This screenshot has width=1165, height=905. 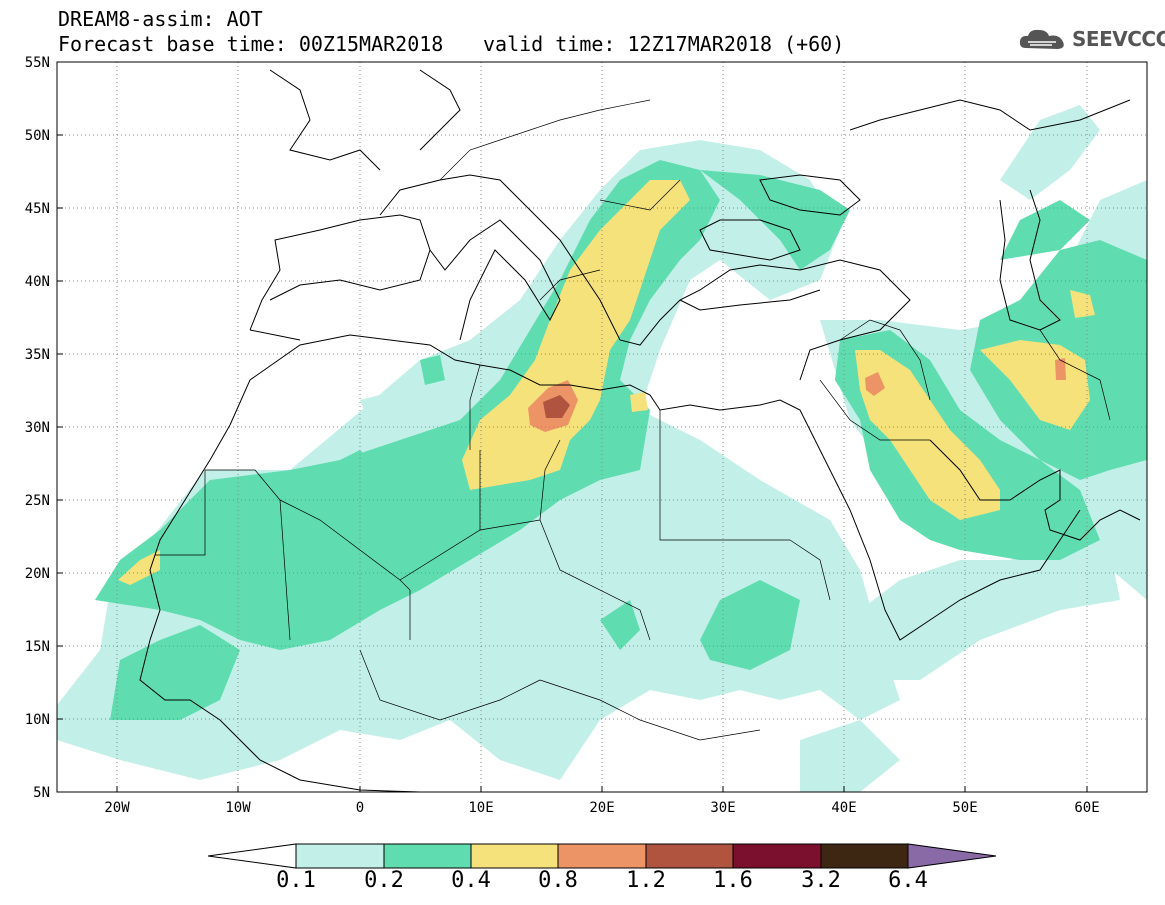 I want to click on lat-label-5n: 5N, so click(x=41, y=793).